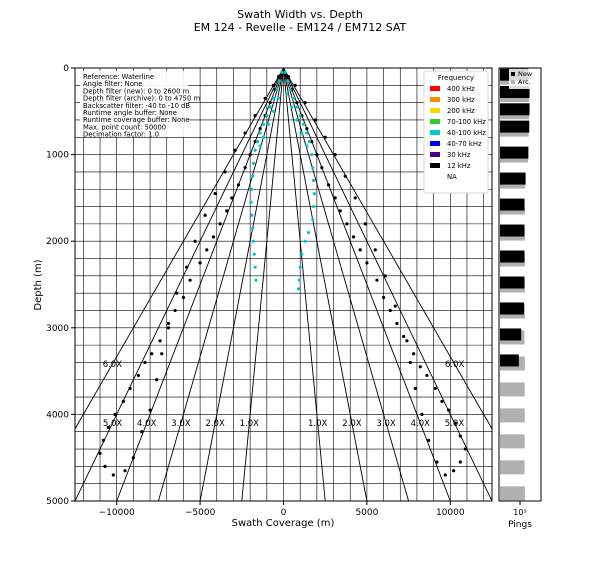 This screenshot has height=563, width=600. What do you see at coordinates (117, 513) in the screenshot?
I see `x-tick-label: −10000` at bounding box center [117, 513].